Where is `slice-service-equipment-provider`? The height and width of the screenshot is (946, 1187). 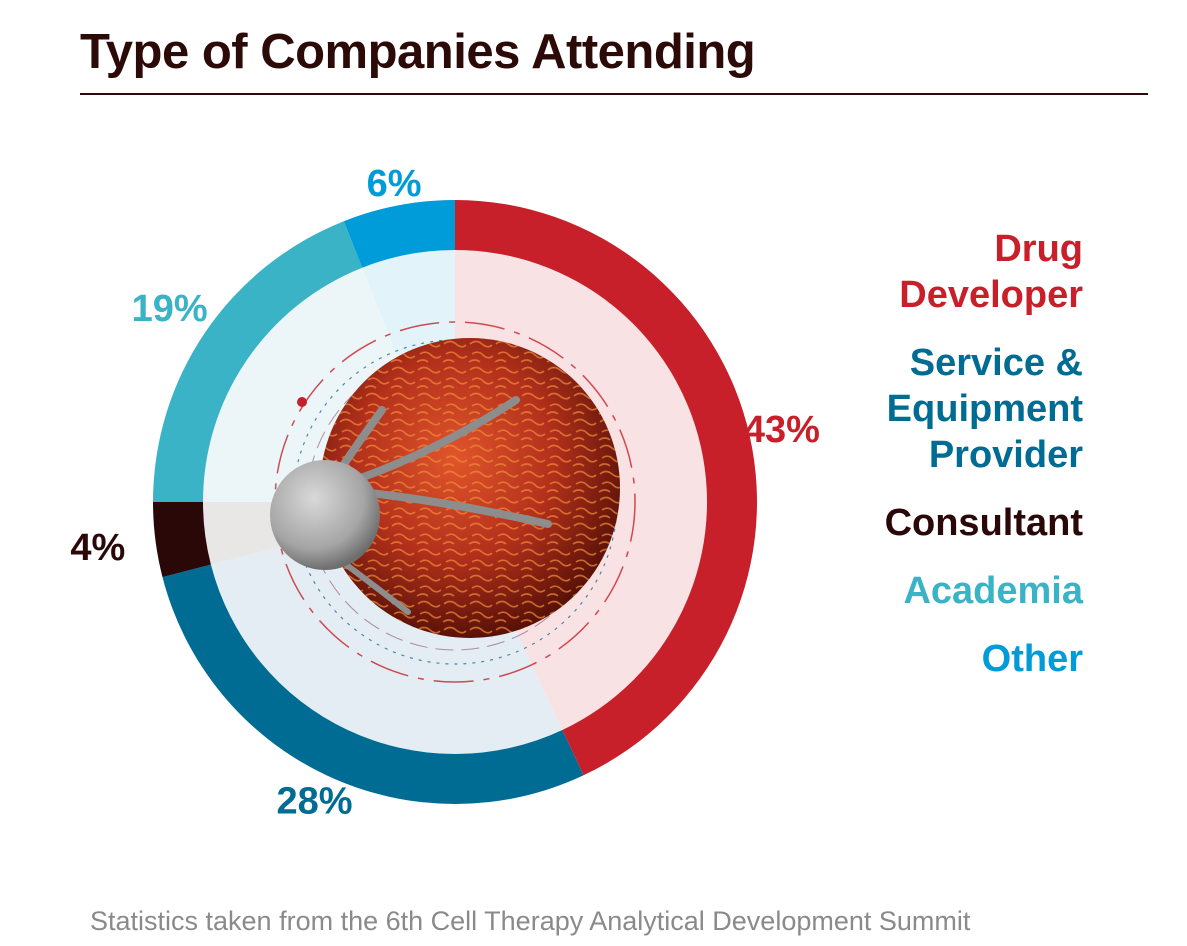 slice-service-equipment-provider is located at coordinates (373, 684).